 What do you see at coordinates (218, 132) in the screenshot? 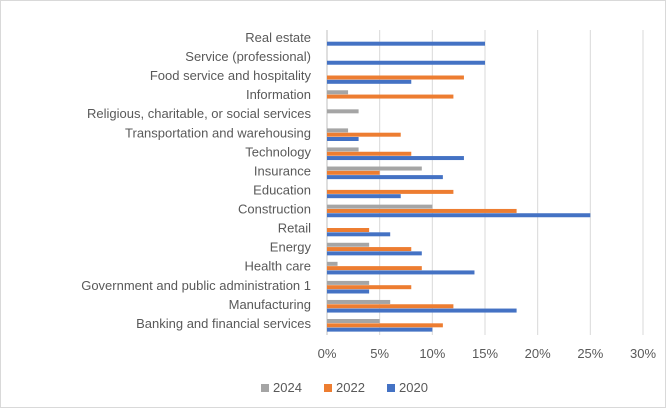
I see `category-label: Transportation and warehousing` at bounding box center [218, 132].